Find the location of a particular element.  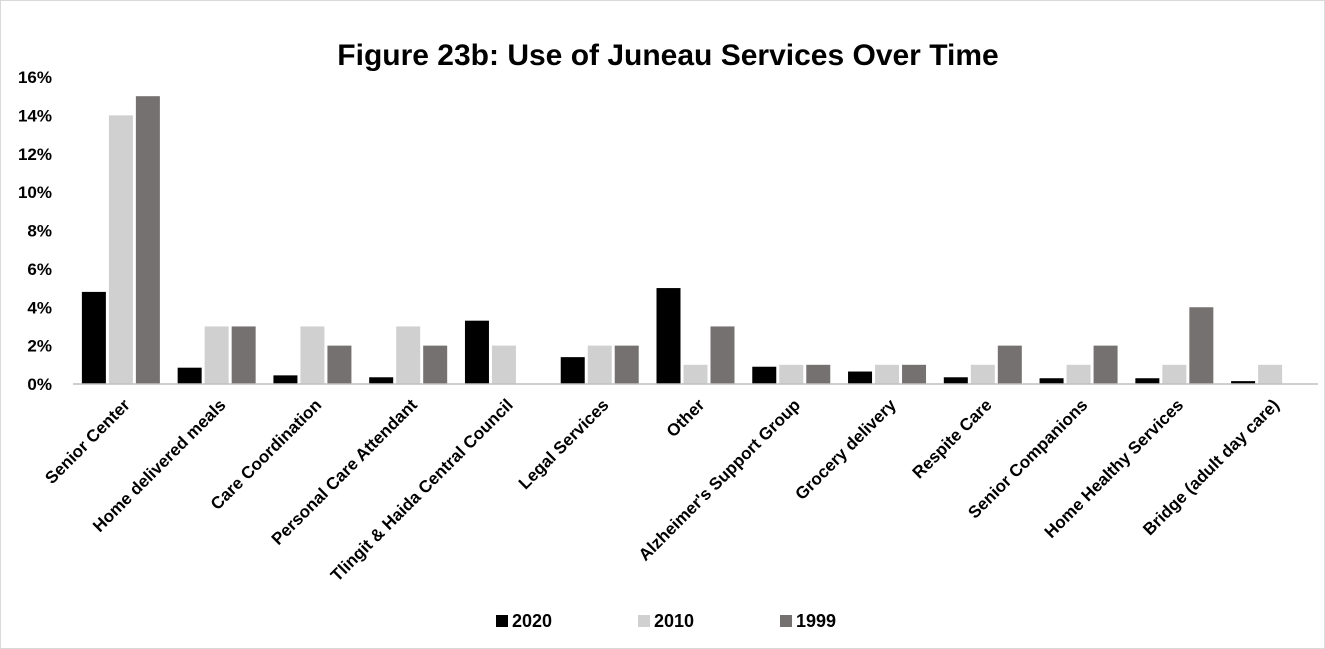

x-tick-label: Other is located at coordinates (686, 418).